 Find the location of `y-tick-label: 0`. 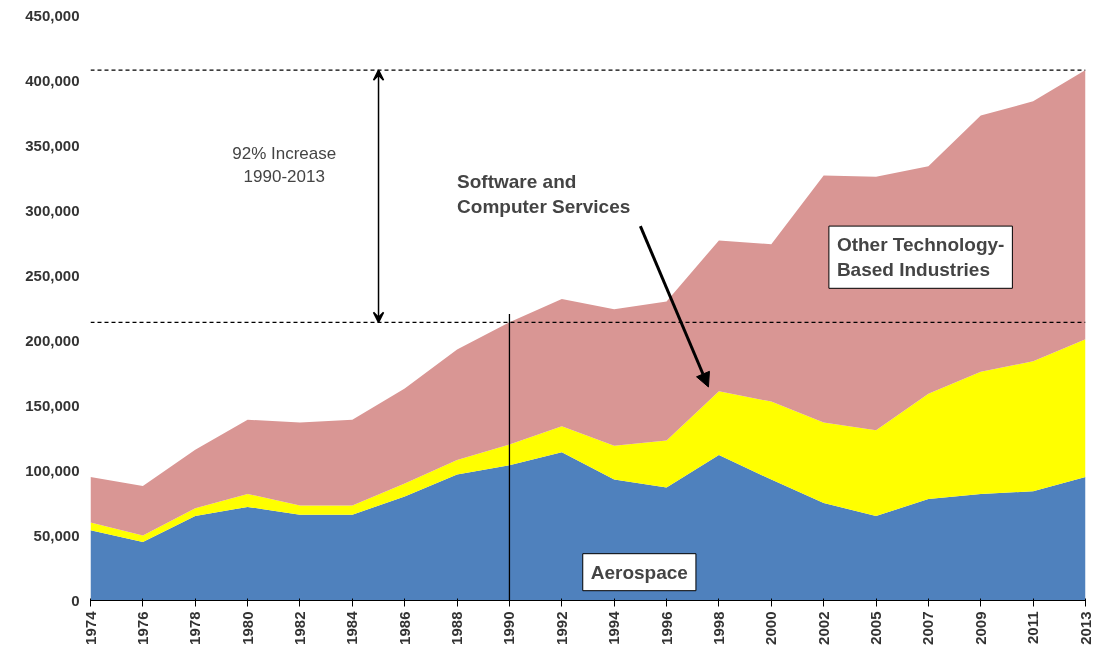

y-tick-label: 0 is located at coordinates (75, 600).